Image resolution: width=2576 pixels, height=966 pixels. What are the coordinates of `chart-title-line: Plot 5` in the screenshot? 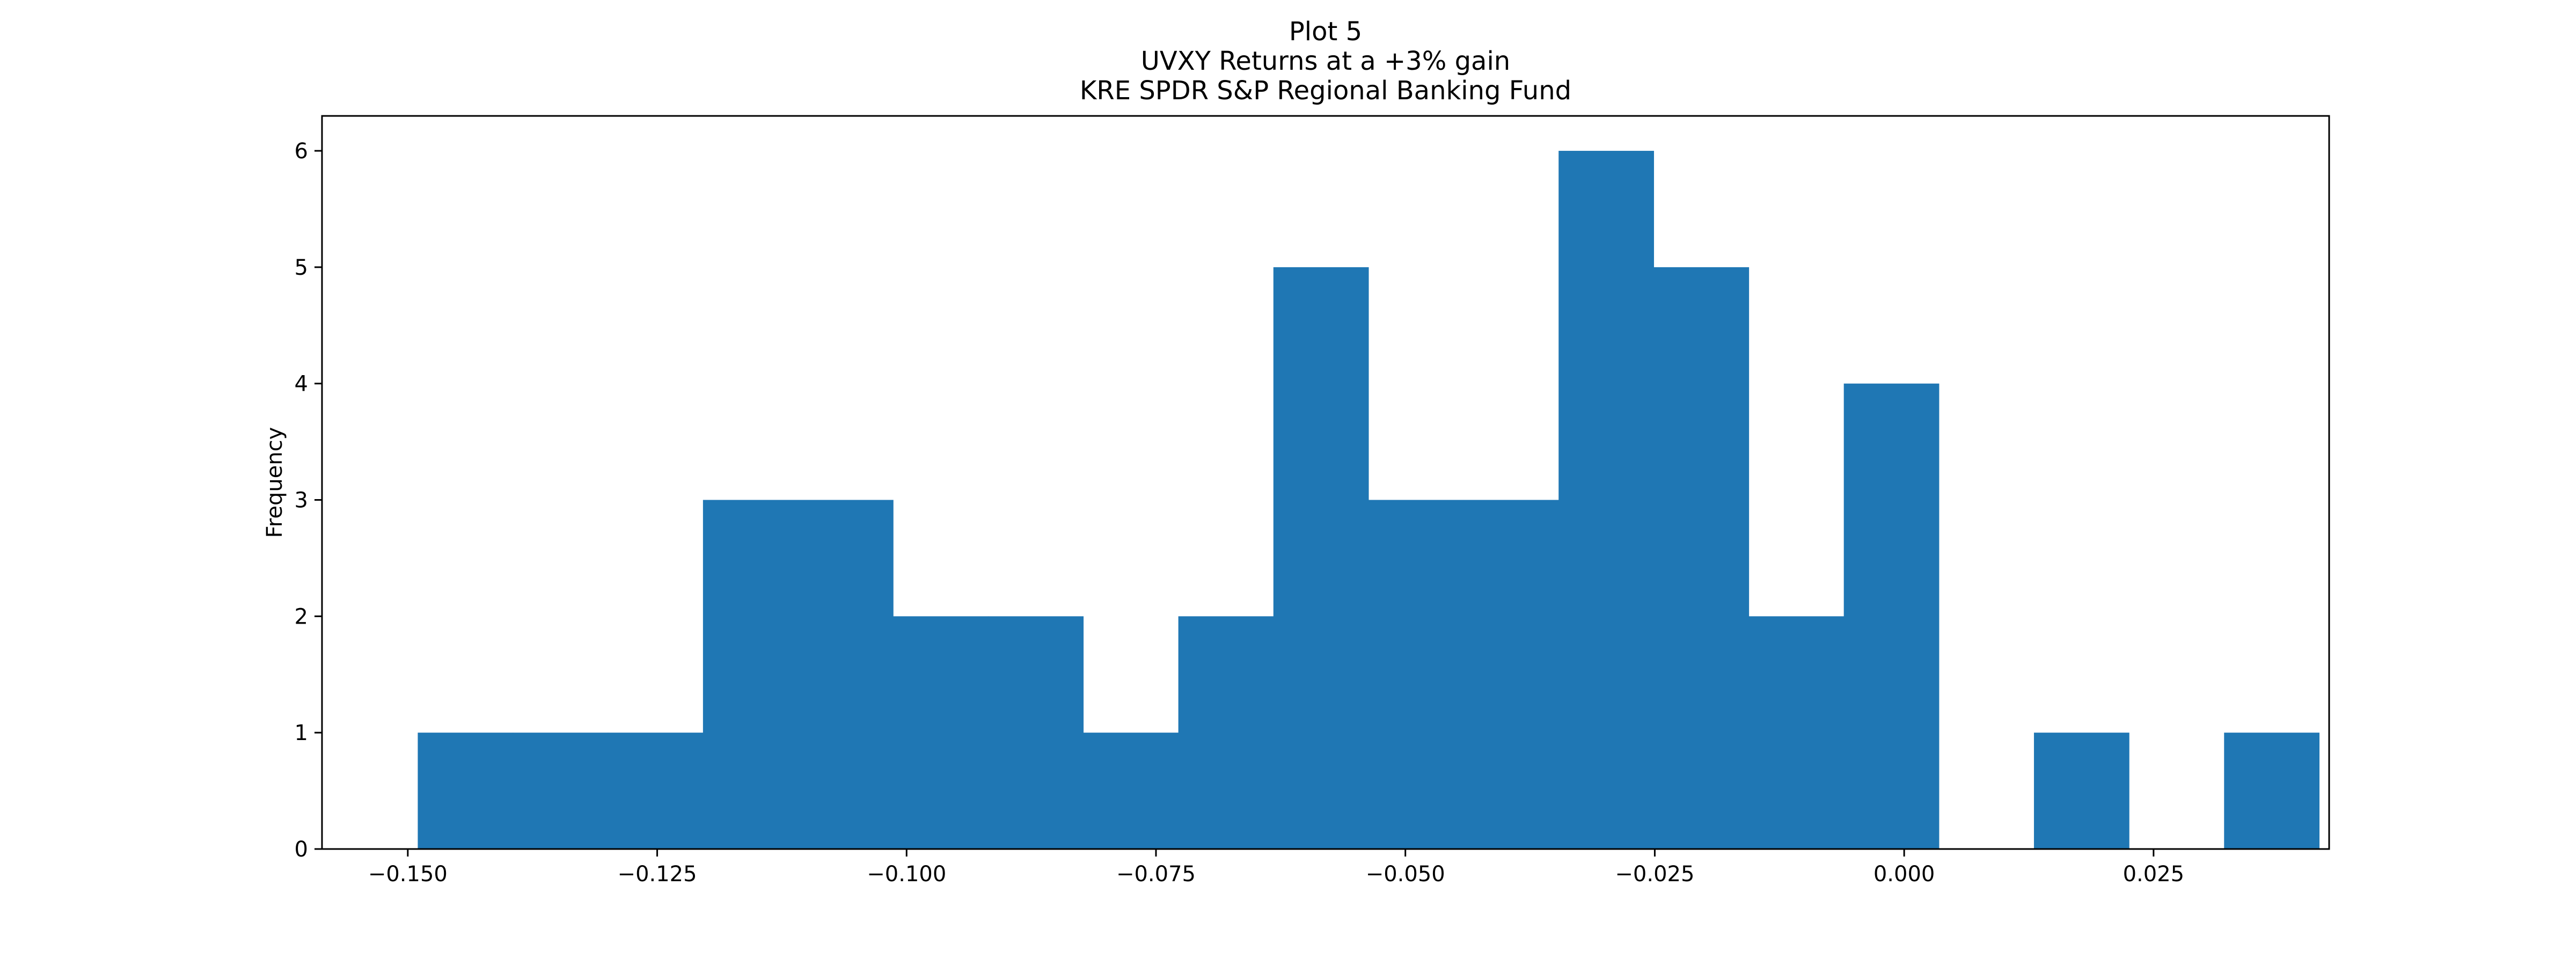 It's located at (1325, 32).